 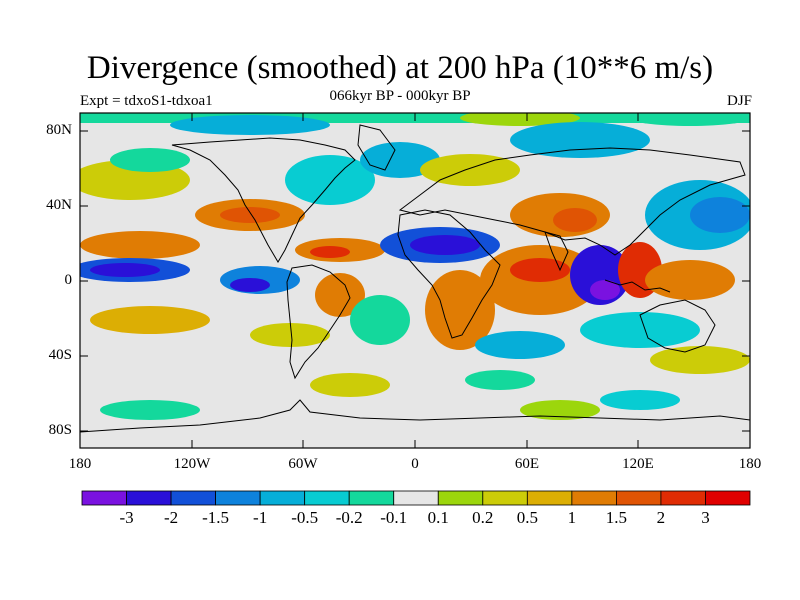 What do you see at coordinates (60, 430) in the screenshot?
I see `lat-label: 80S` at bounding box center [60, 430].